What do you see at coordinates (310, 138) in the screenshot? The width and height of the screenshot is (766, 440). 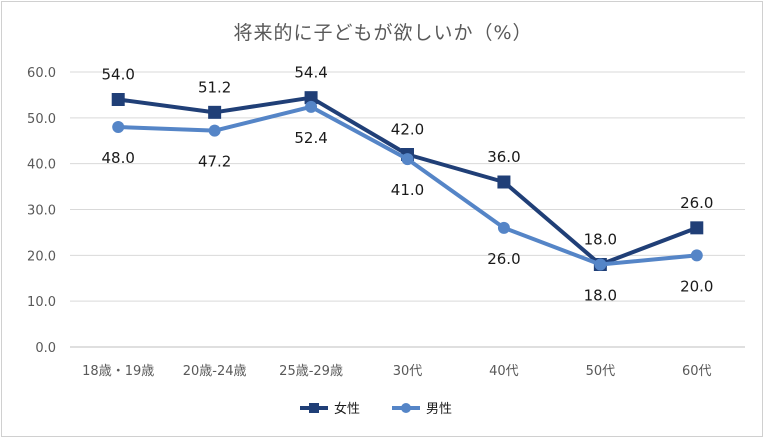 I see `data-label: 52.4` at bounding box center [310, 138].